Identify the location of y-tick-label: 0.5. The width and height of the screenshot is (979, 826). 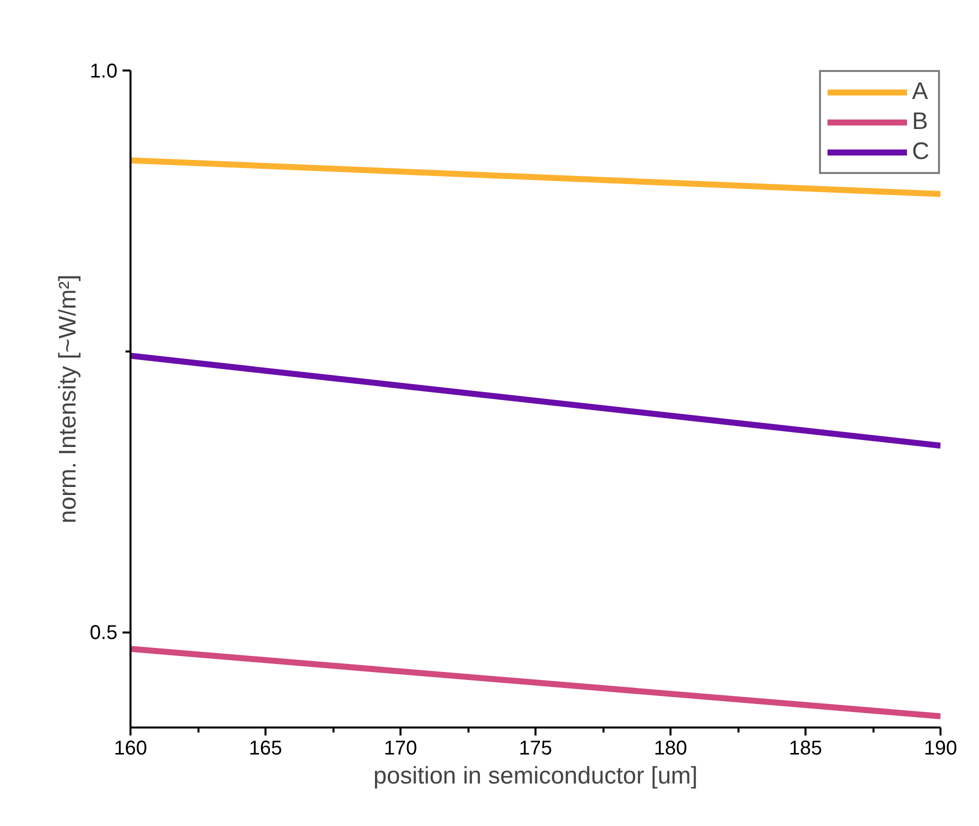
(104, 633).